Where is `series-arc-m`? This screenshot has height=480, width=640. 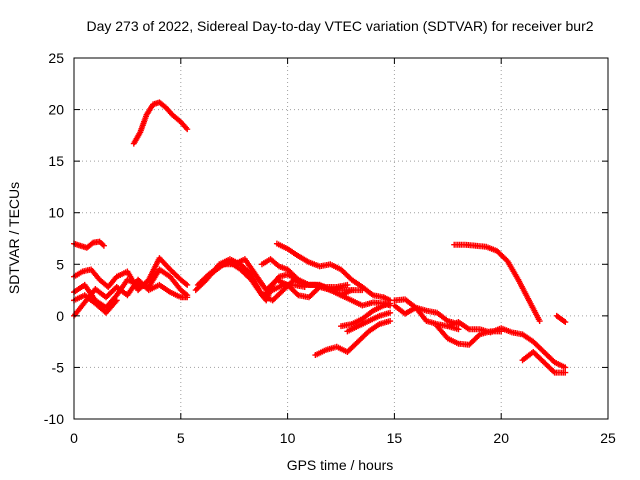 series-arc-m is located at coordinates (366, 315).